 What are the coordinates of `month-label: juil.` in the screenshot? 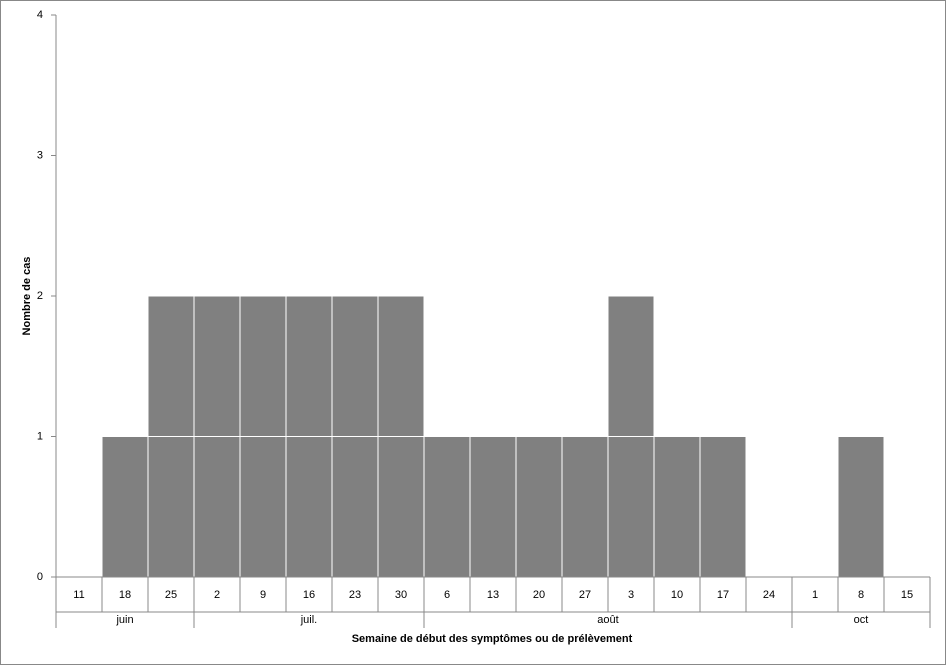 It's located at (309, 620).